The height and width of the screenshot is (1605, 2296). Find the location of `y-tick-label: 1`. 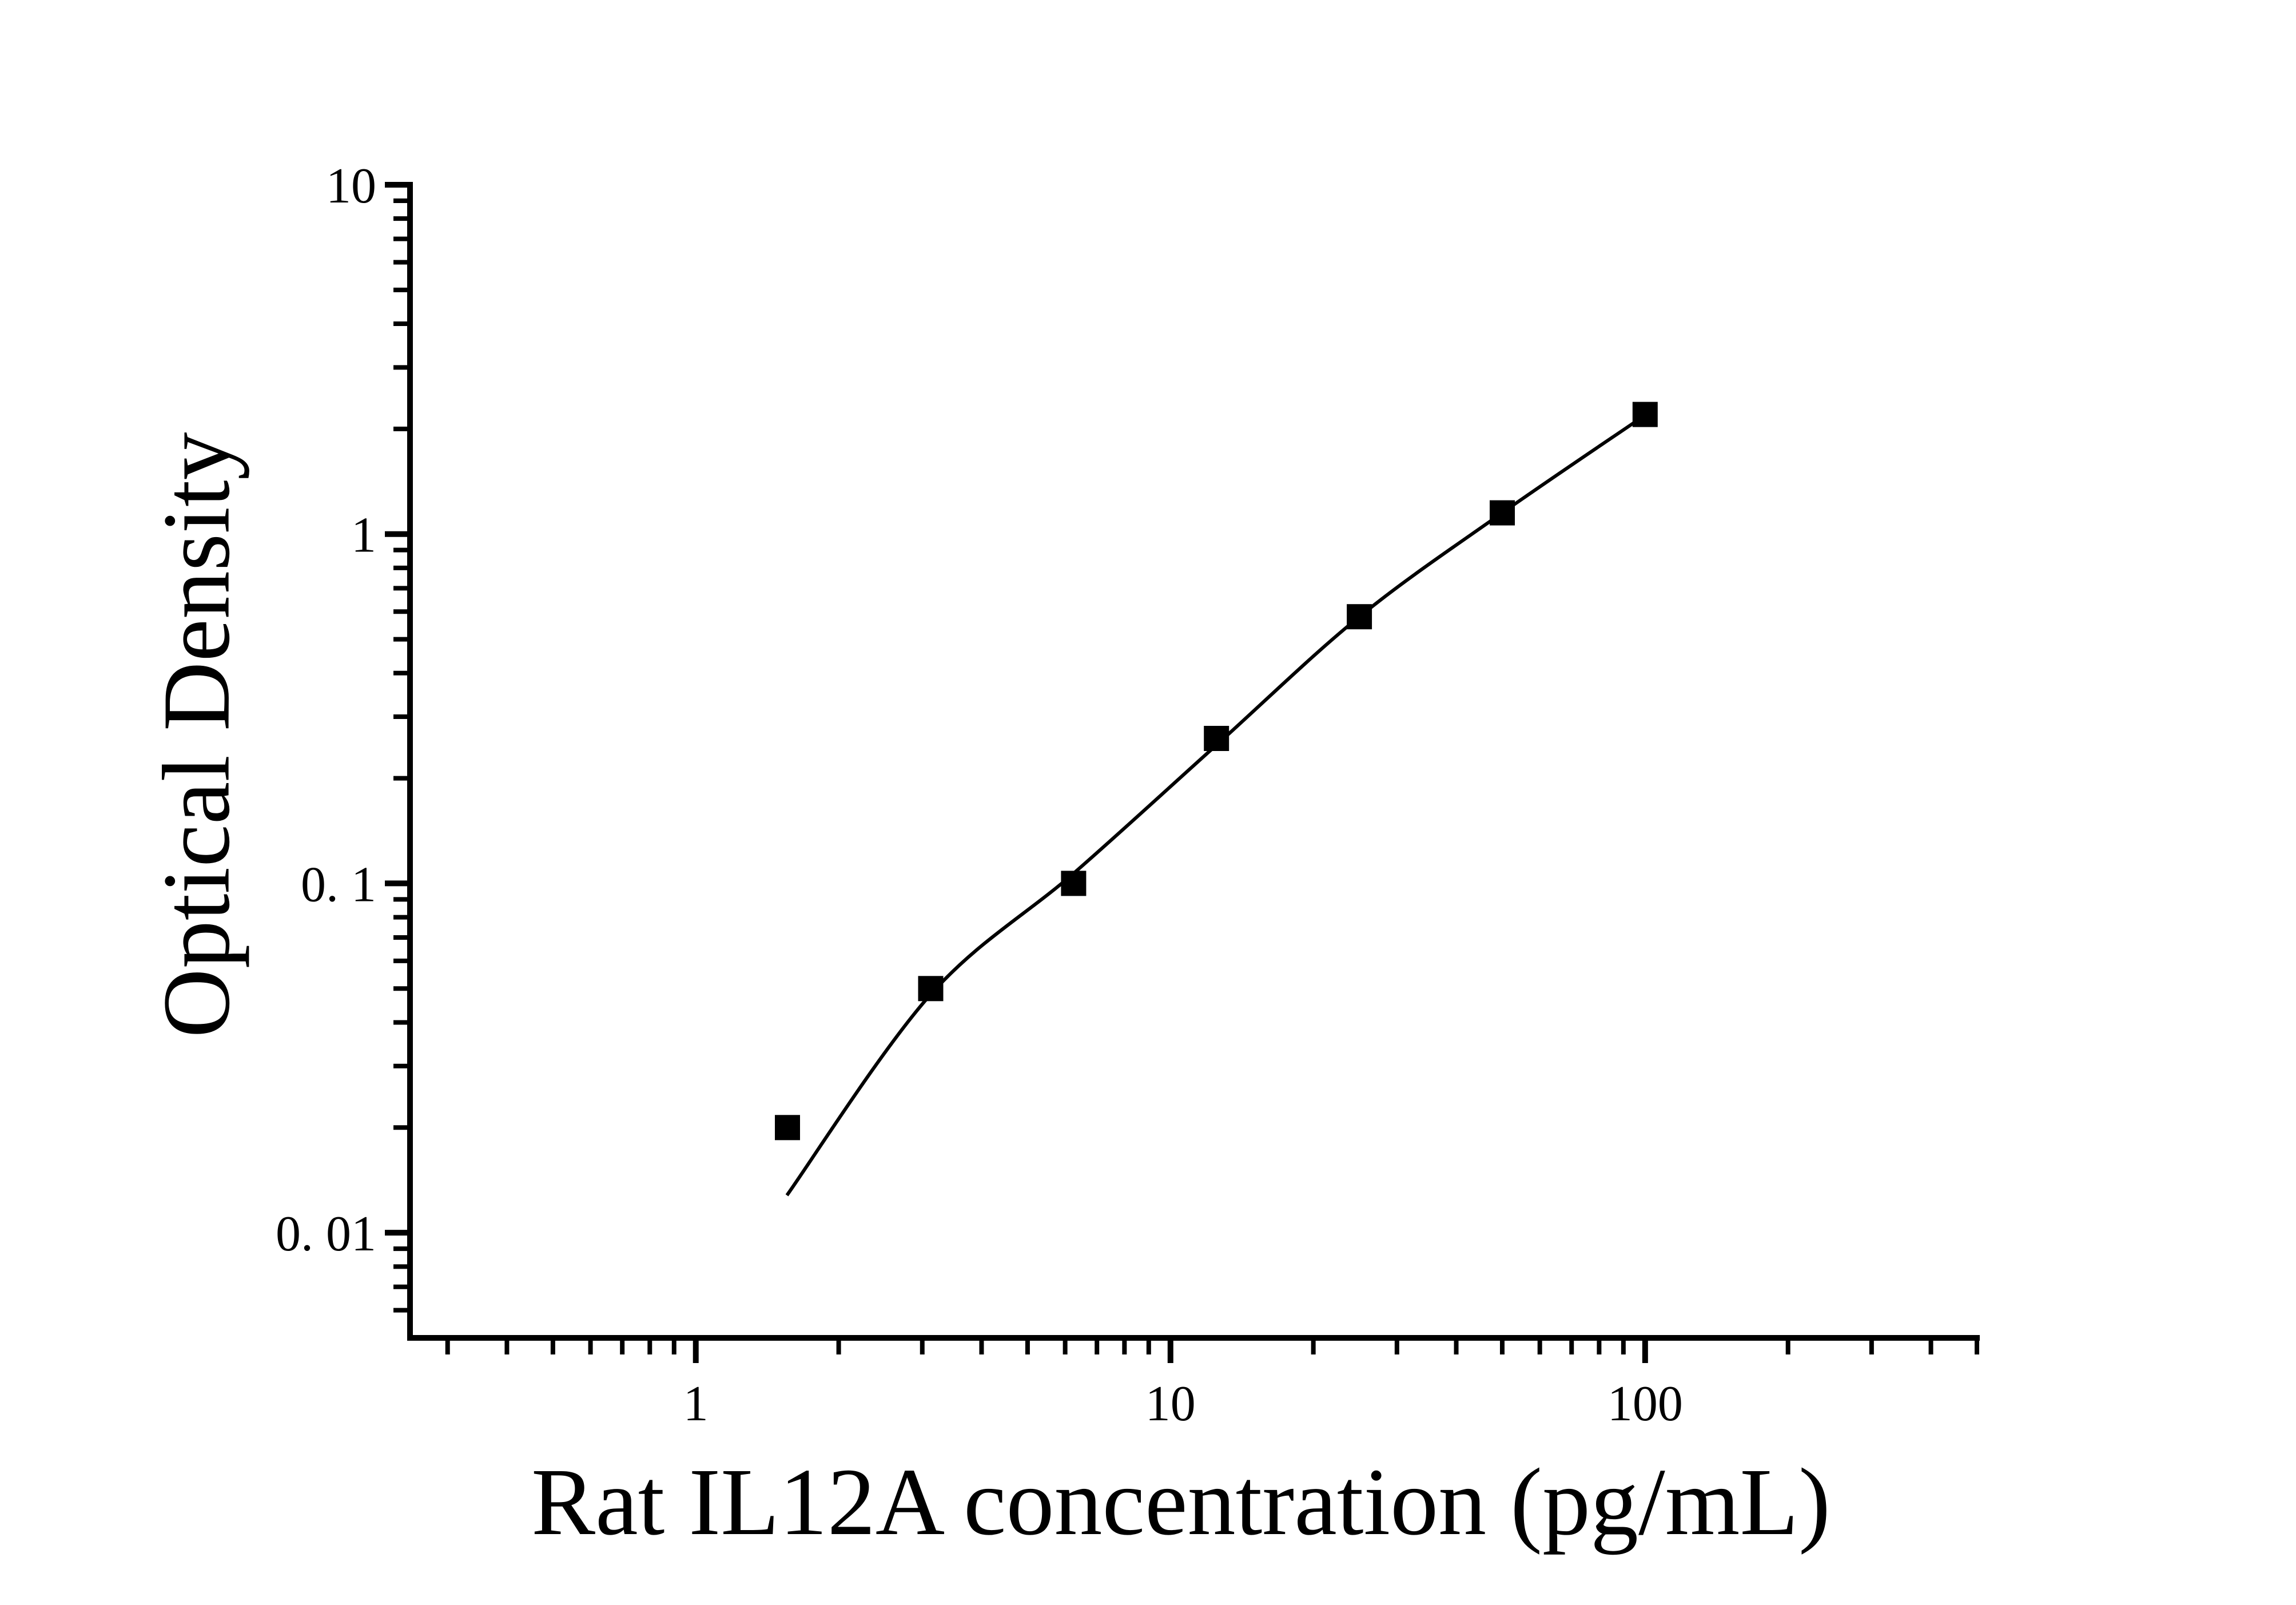

y-tick-label: 1 is located at coordinates (363, 535).